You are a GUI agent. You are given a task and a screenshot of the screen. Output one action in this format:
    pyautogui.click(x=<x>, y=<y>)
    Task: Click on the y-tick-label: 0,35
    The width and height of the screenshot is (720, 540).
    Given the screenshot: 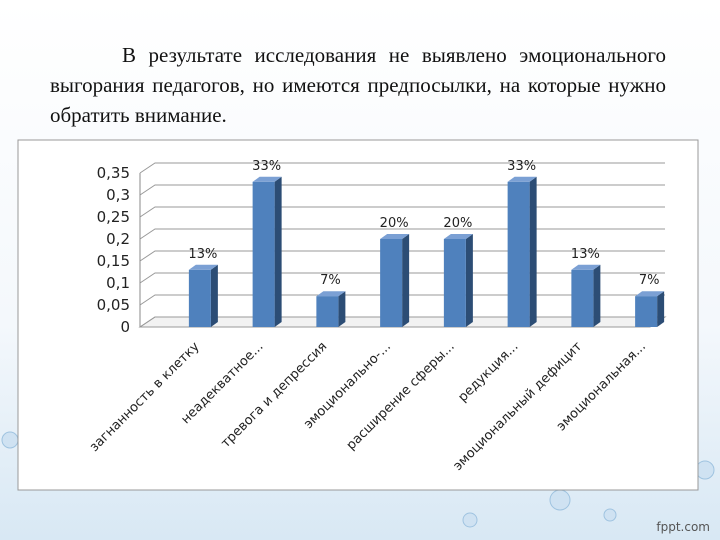 What is the action you would take?
    pyautogui.click(x=113, y=173)
    